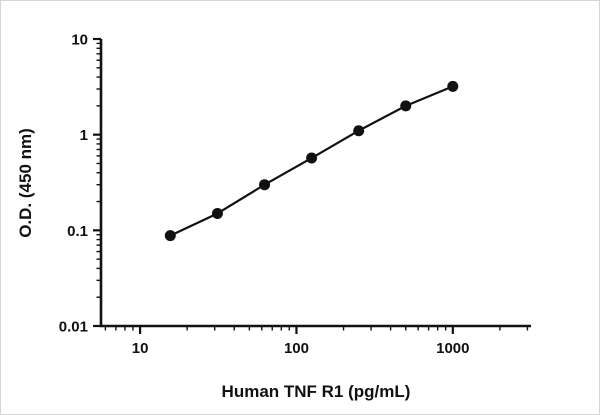  What do you see at coordinates (316, 341) in the screenshot?
I see `x-axis-ticks: 10 100 1000` at bounding box center [316, 341].